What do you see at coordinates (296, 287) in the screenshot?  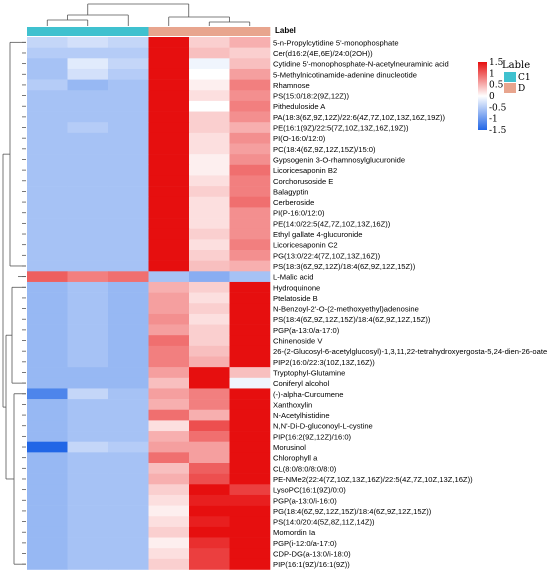 I see `row-label: Hydroquinone` at bounding box center [296, 287].